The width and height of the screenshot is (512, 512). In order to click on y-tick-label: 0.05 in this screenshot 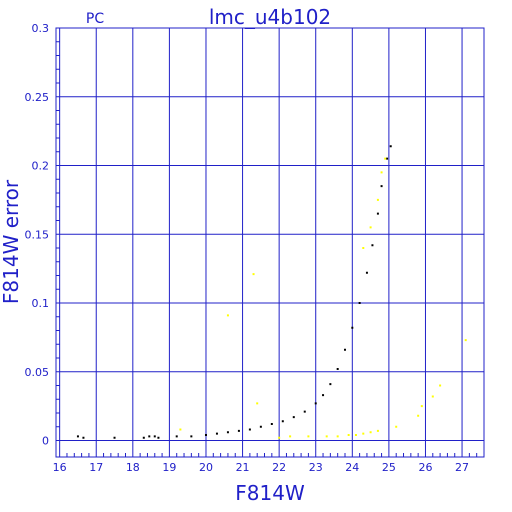, I will do `click(37, 372)`.